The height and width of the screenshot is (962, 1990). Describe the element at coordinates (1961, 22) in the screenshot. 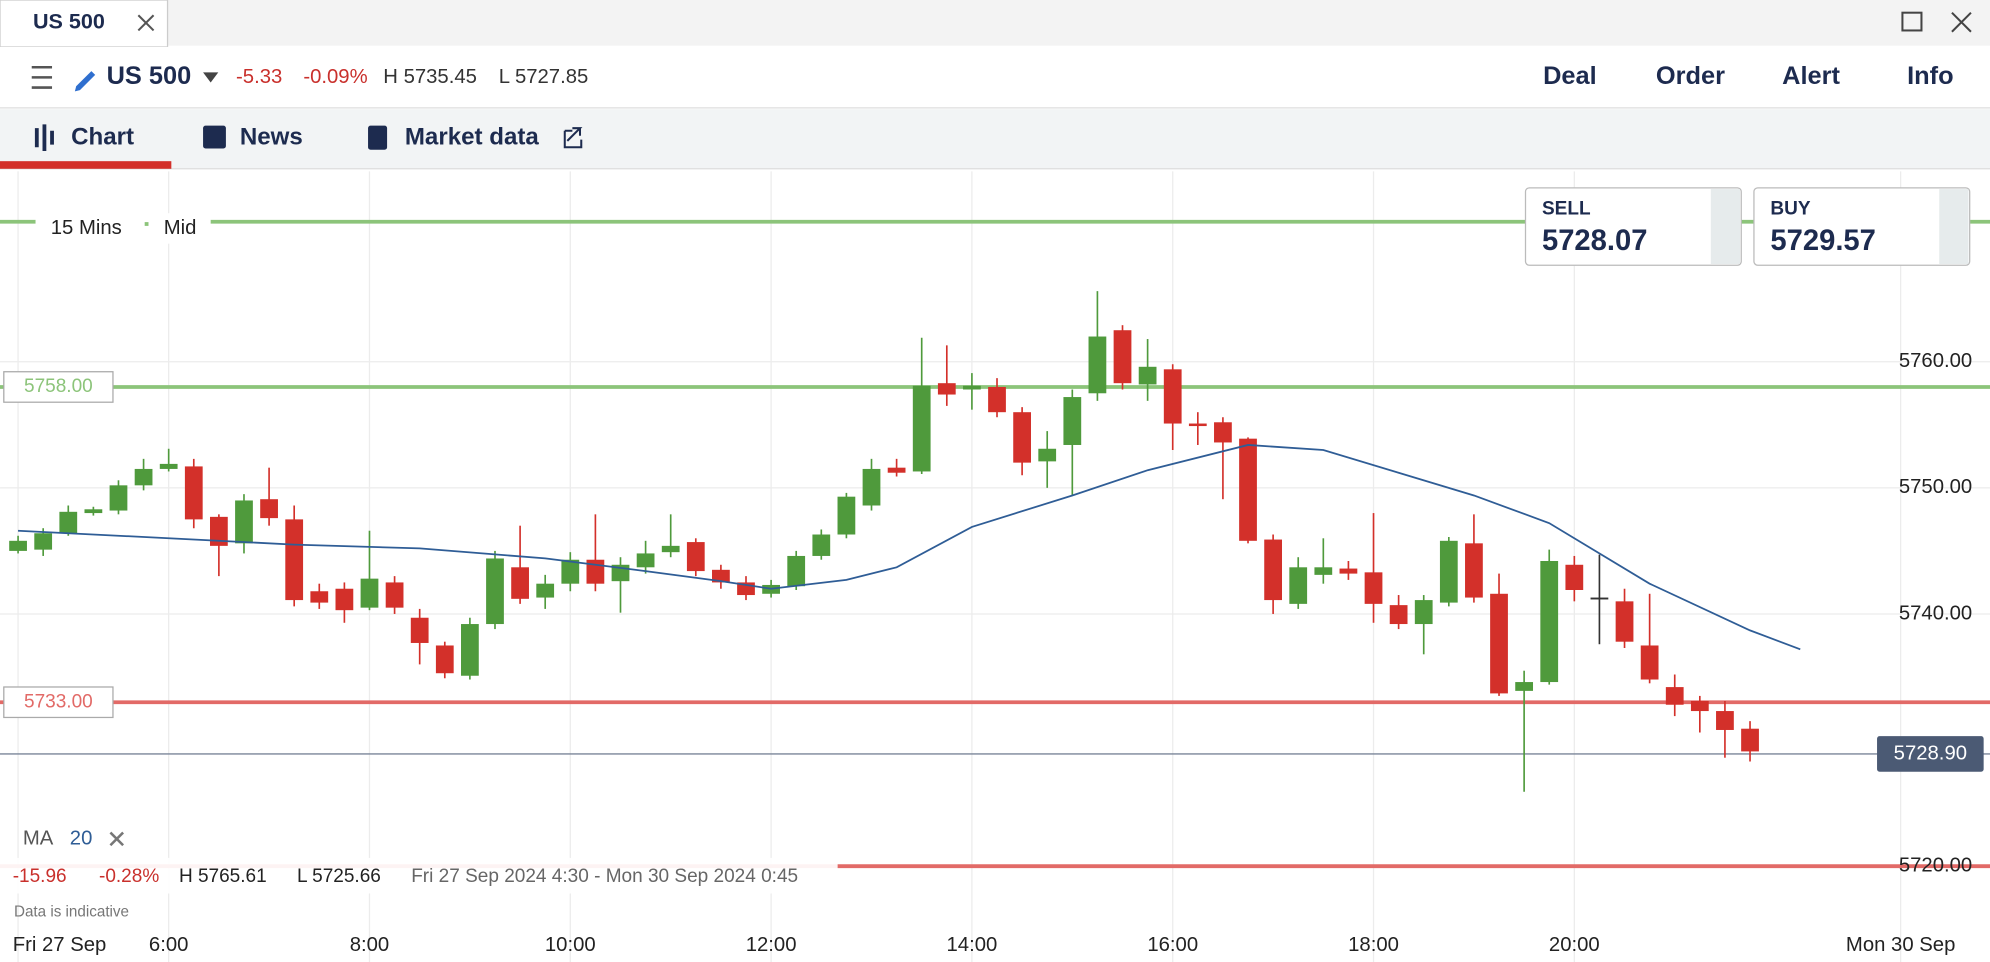

I see `close-window-icon` at that location.